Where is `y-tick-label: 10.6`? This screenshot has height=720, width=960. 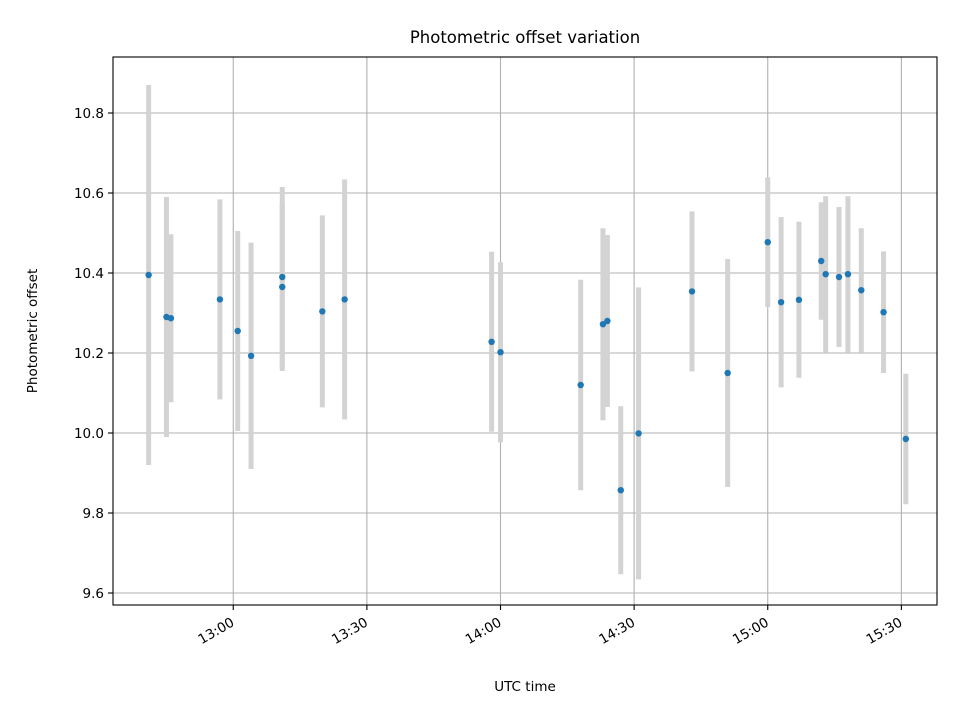
y-tick-label: 10.6 is located at coordinates (89, 194).